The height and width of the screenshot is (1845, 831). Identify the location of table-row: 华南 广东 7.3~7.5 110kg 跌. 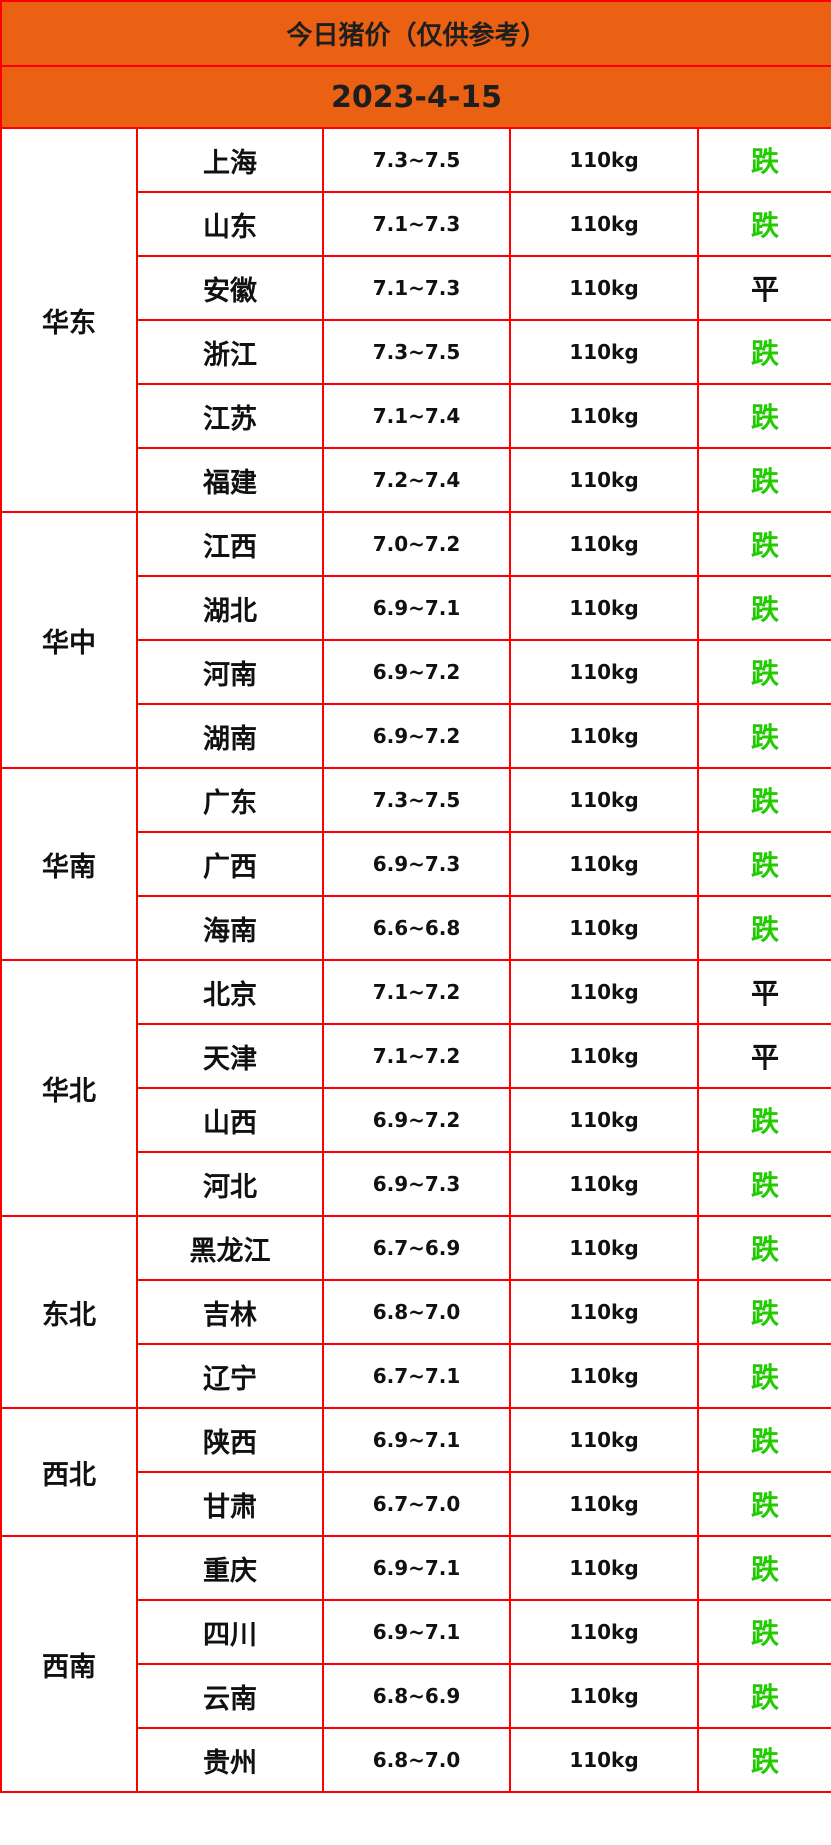
(415, 864).